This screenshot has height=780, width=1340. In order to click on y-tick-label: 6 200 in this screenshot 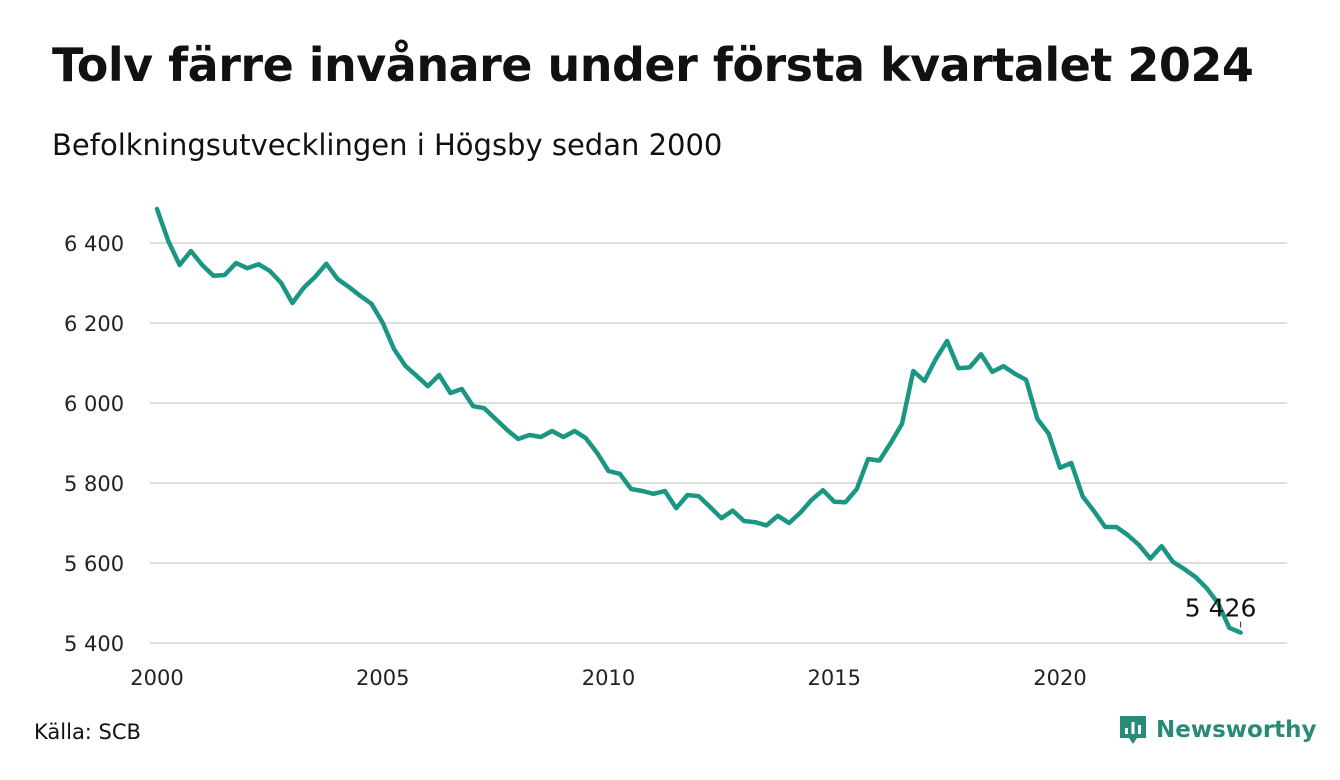, I will do `click(94, 324)`.